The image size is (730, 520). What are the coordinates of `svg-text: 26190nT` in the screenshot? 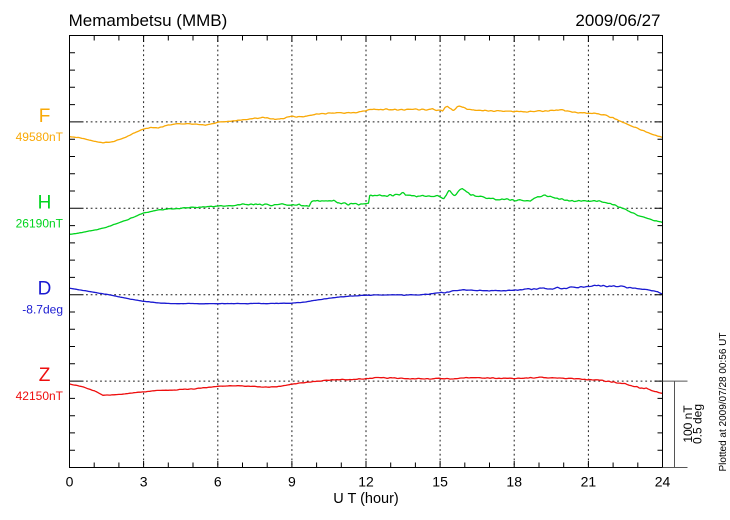 It's located at (40, 223).